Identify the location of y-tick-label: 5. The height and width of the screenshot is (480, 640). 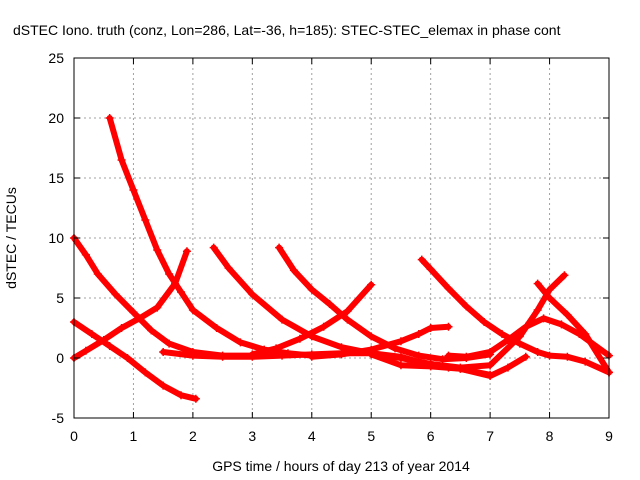
(60, 298).